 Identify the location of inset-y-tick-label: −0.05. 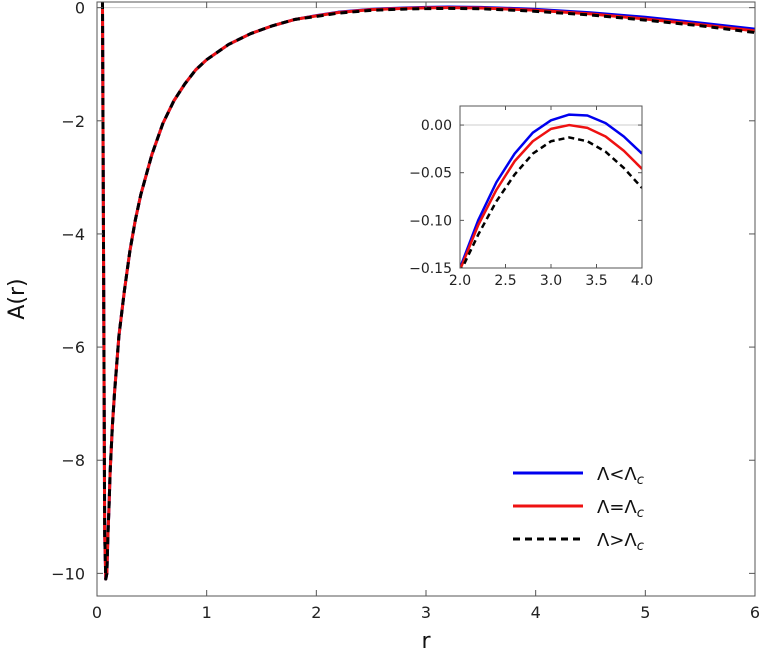
(430, 174).